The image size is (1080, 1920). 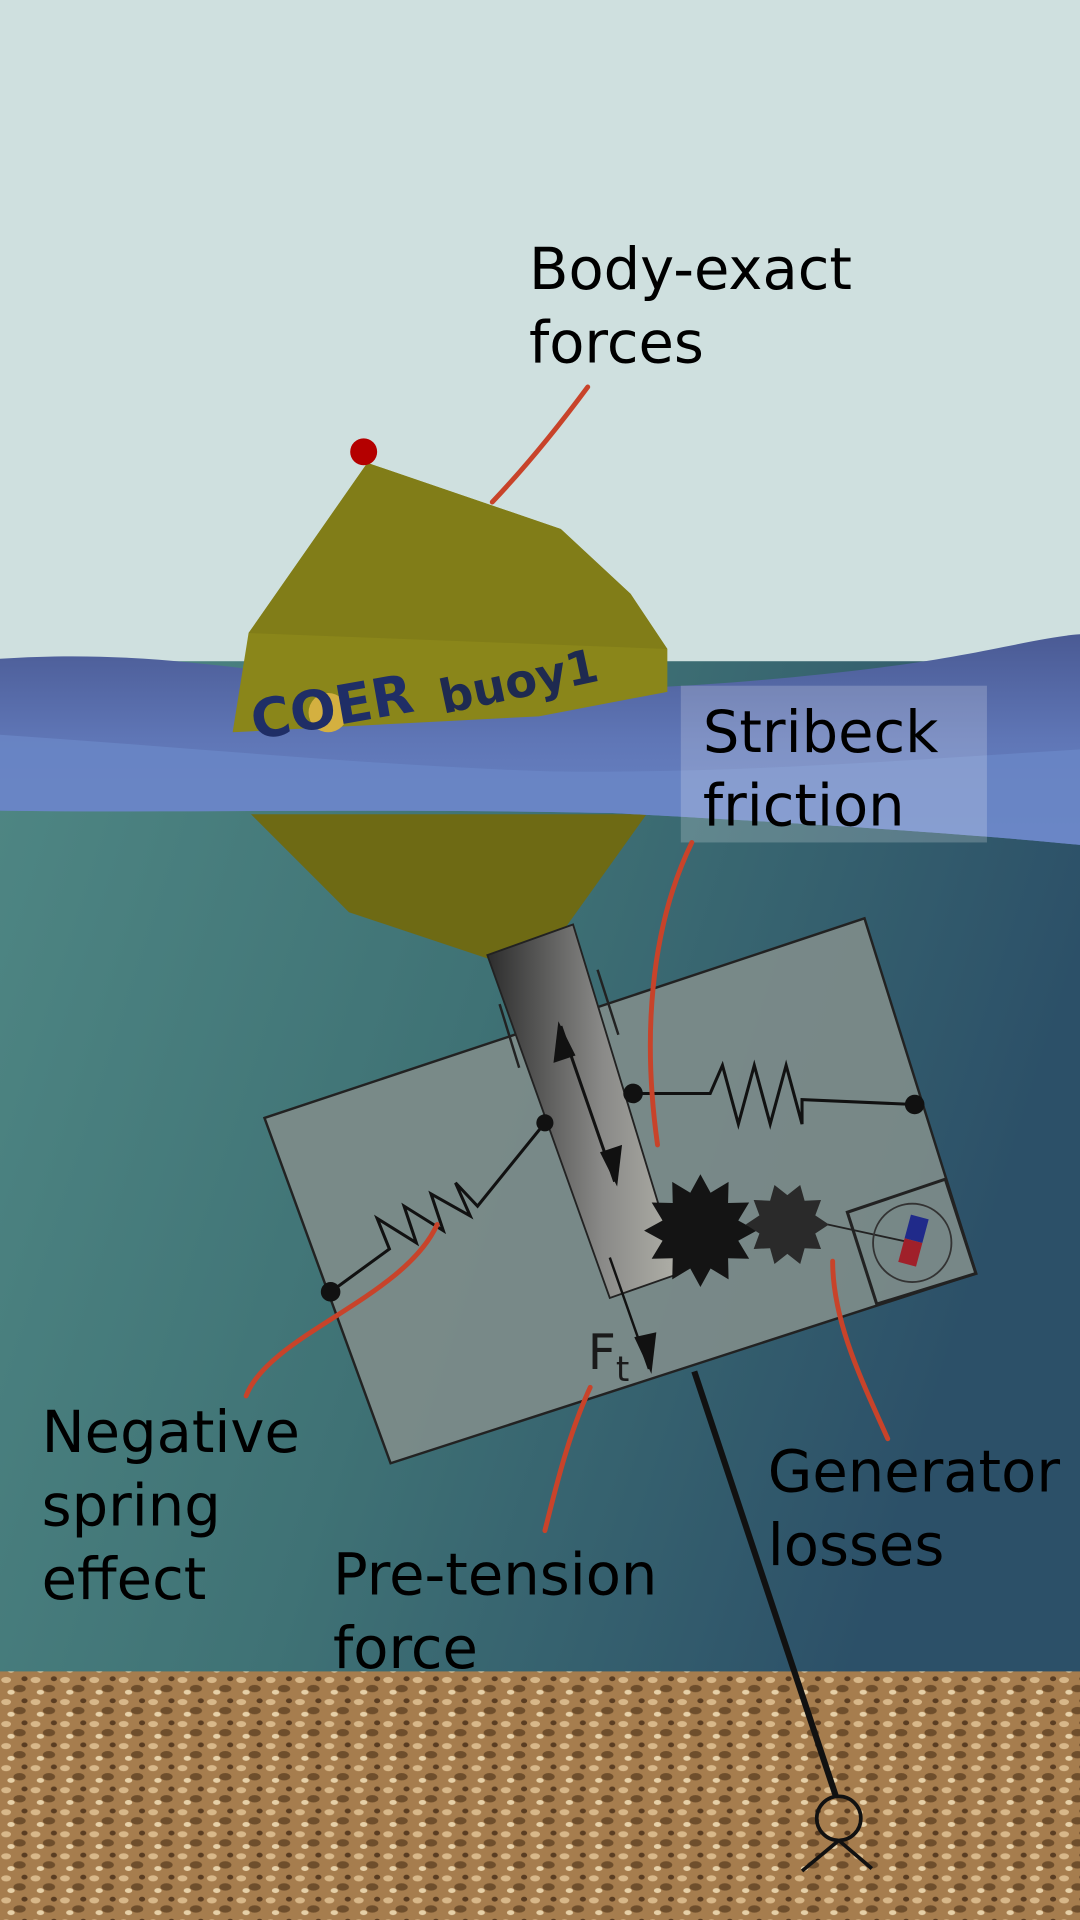 I want to click on label-line: effect, so click(x=124, y=1579).